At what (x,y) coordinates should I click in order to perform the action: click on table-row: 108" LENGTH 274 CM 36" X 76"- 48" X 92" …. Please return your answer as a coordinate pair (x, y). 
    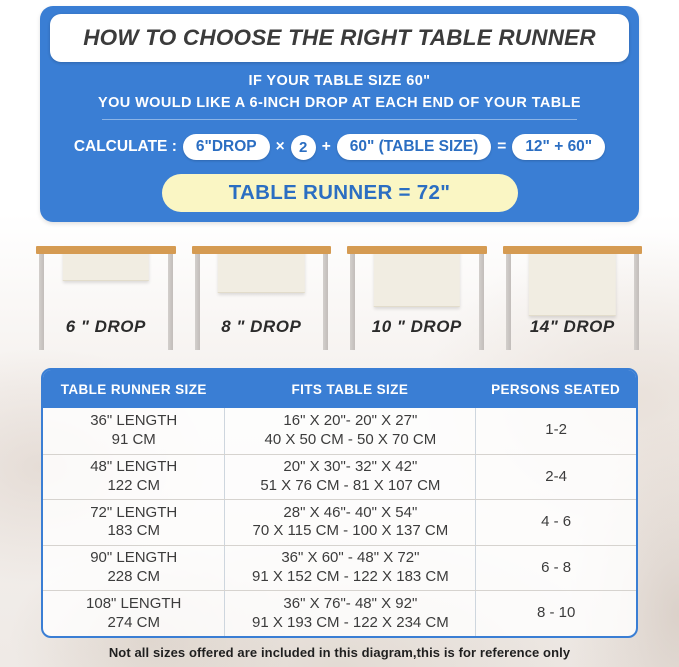
    Looking at the image, I should click on (339, 613).